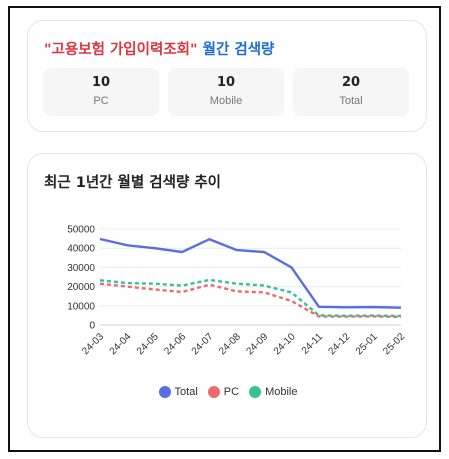 The width and height of the screenshot is (449, 459). I want to click on series-line-mobile, so click(250, 298).